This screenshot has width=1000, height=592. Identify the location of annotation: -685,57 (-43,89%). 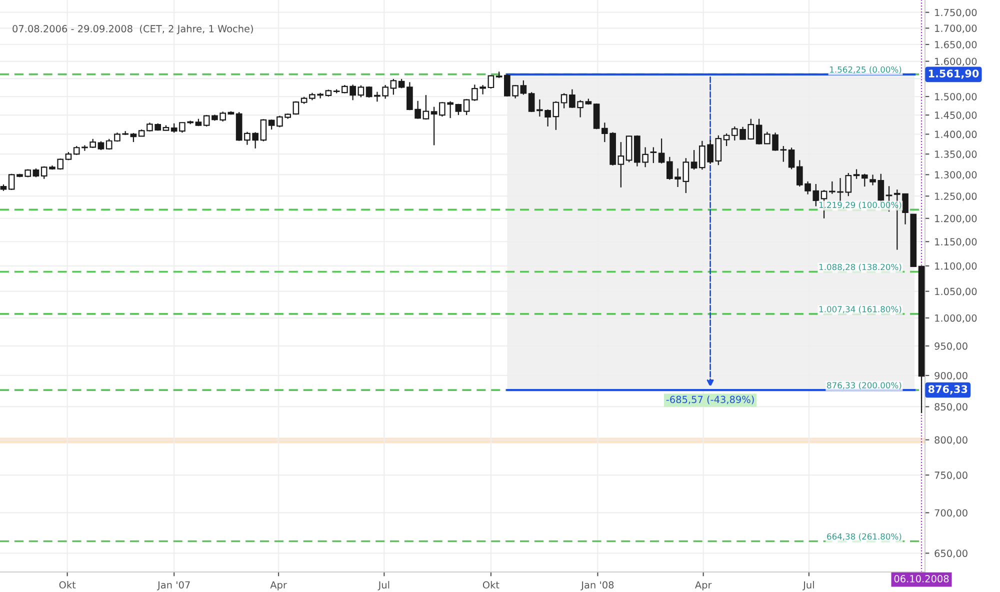
(710, 400).